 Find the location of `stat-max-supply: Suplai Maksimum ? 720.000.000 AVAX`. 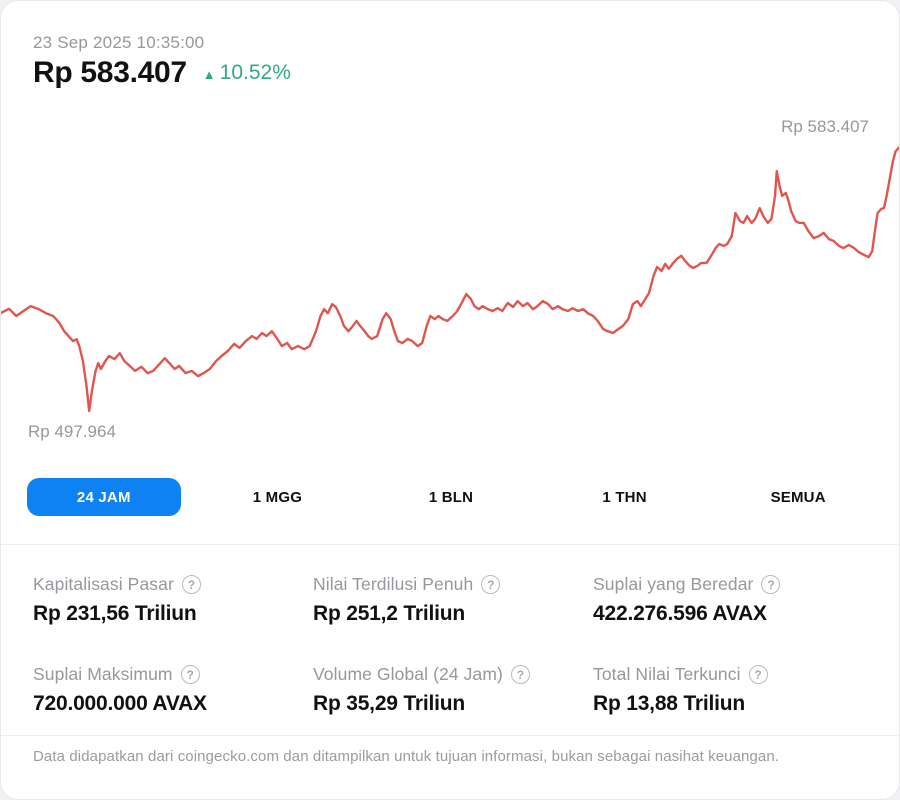

stat-max-supply: Suplai Maksimum ? 720.000.000 AVAX is located at coordinates (173, 709).